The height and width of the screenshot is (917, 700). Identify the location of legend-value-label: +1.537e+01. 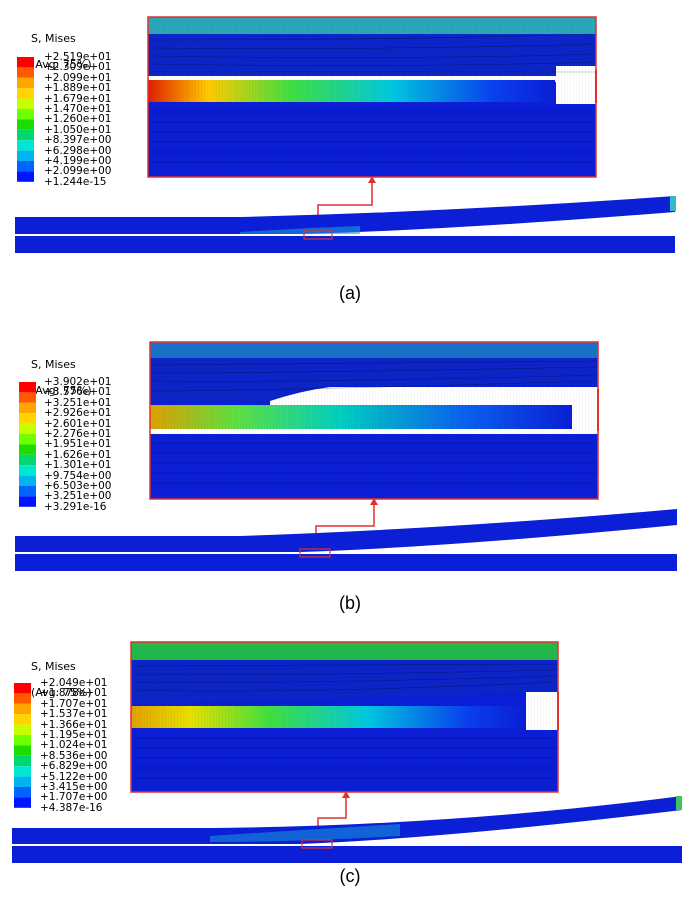
(74, 714).